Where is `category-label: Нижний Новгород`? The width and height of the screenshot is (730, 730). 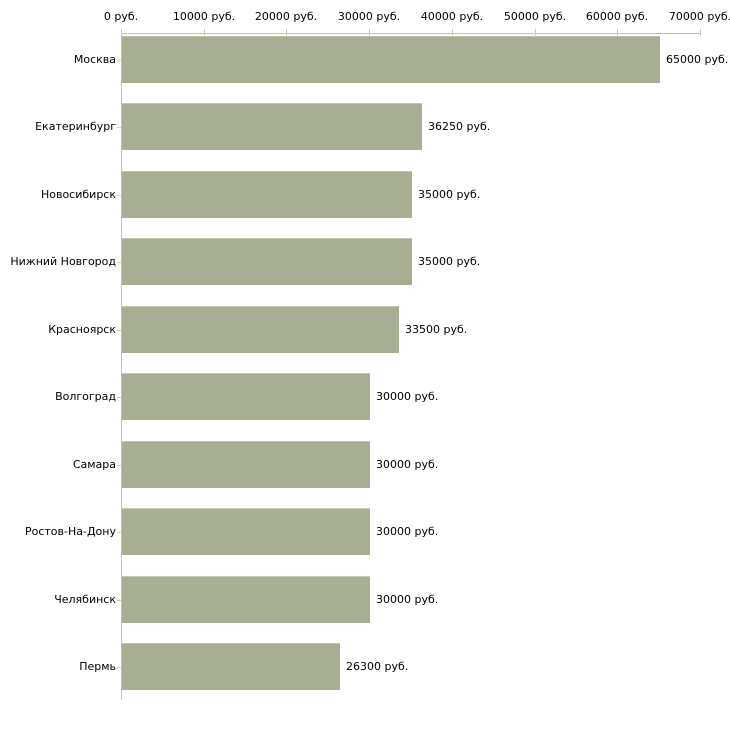
category-label: Нижний Новгород is located at coordinates (63, 261).